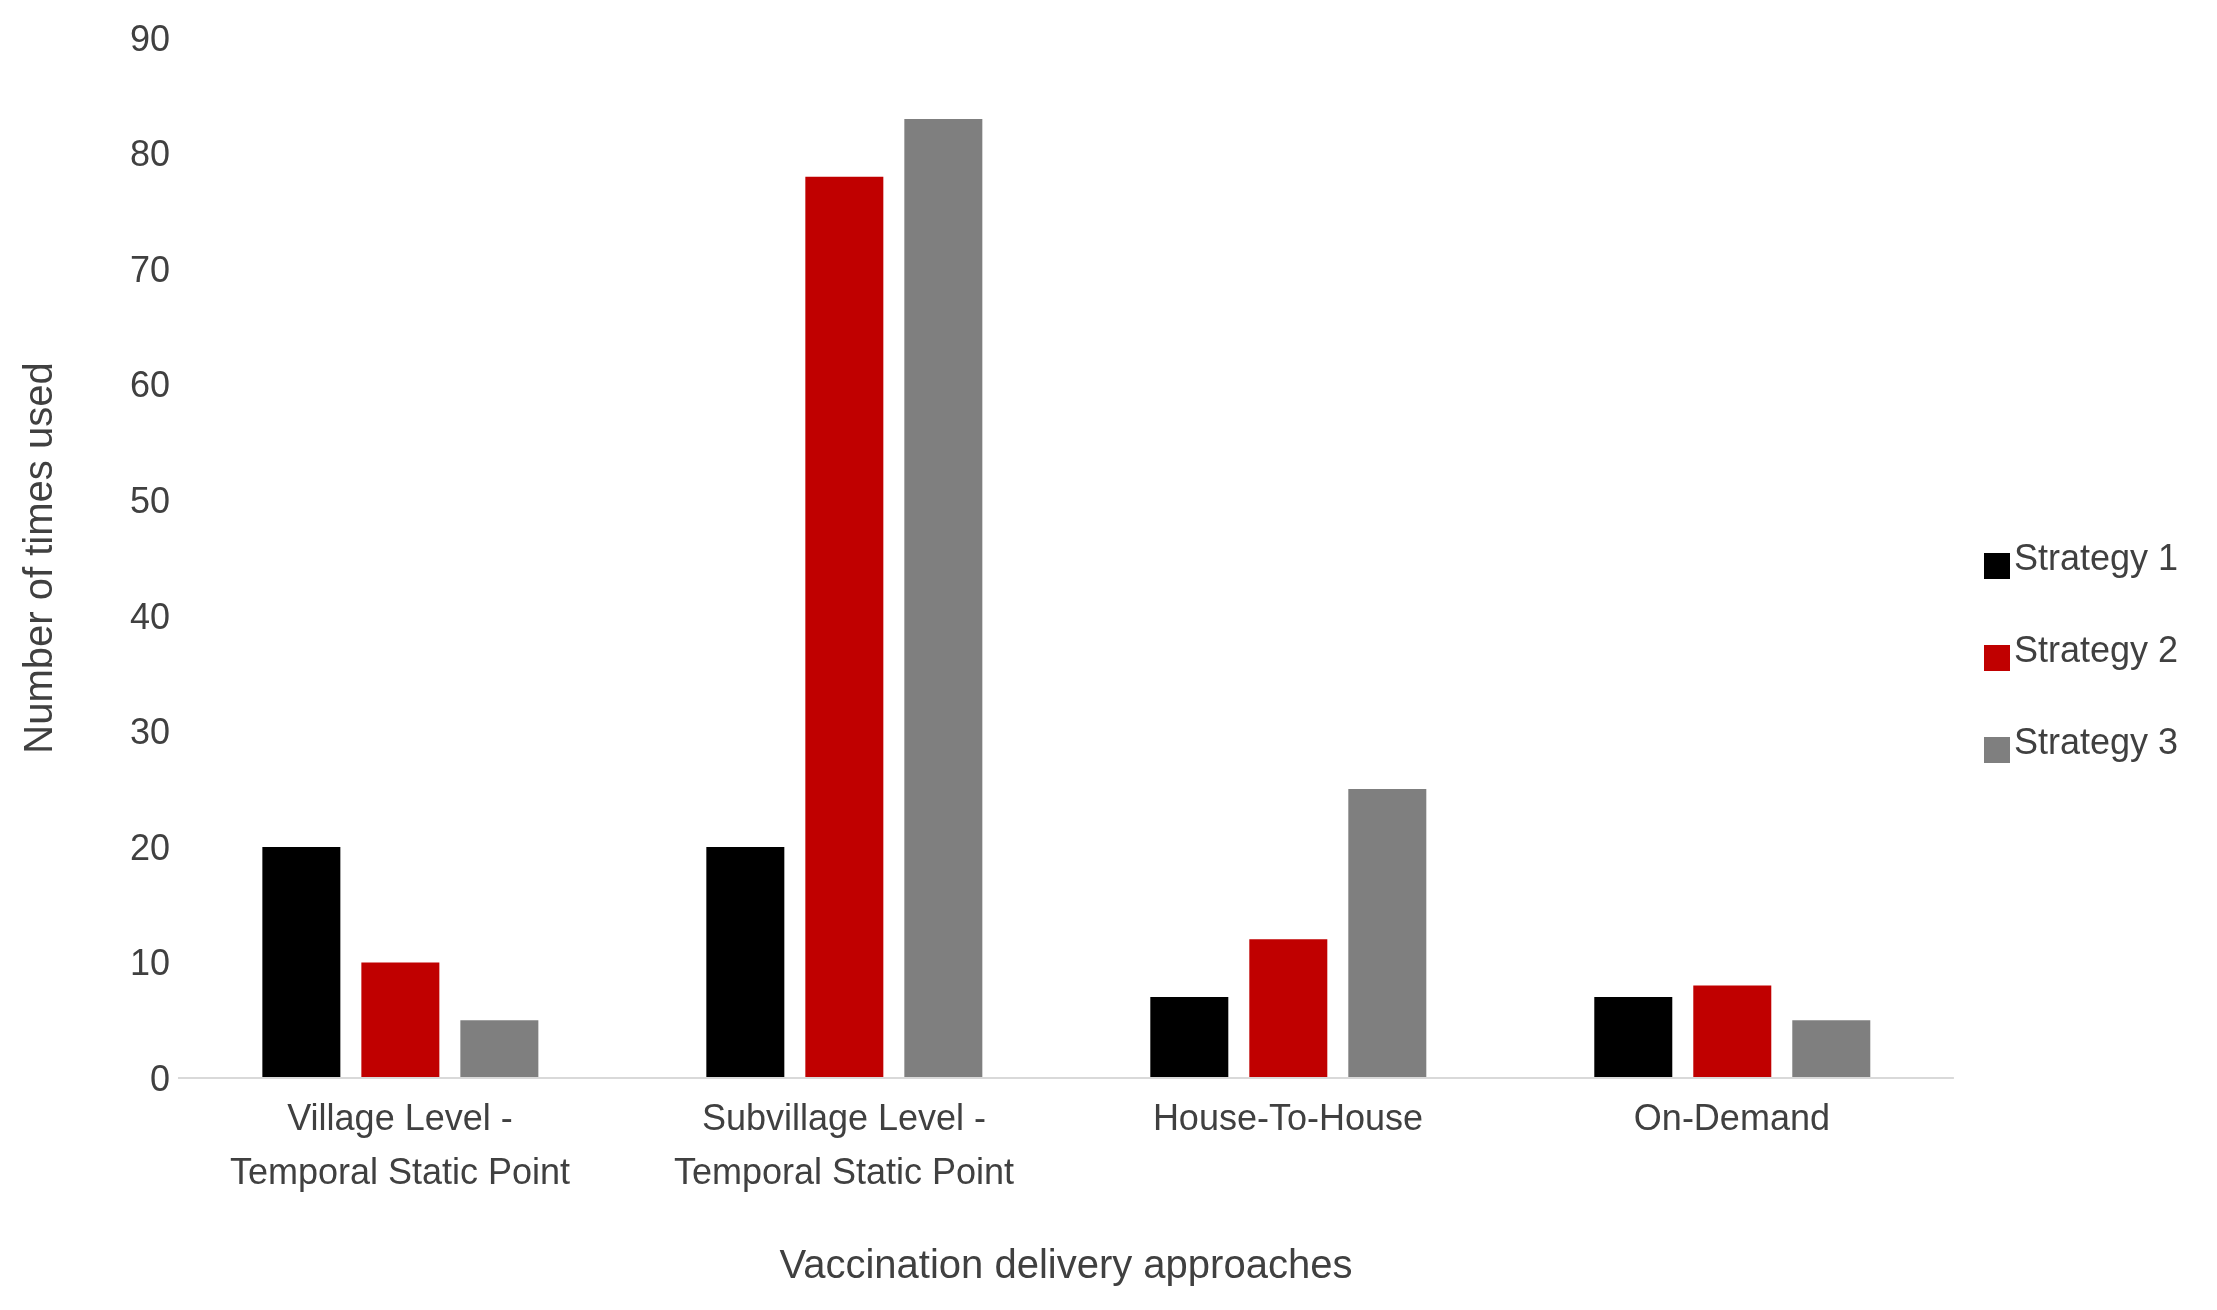  I want to click on y-tick-label: 90, so click(149, 38).